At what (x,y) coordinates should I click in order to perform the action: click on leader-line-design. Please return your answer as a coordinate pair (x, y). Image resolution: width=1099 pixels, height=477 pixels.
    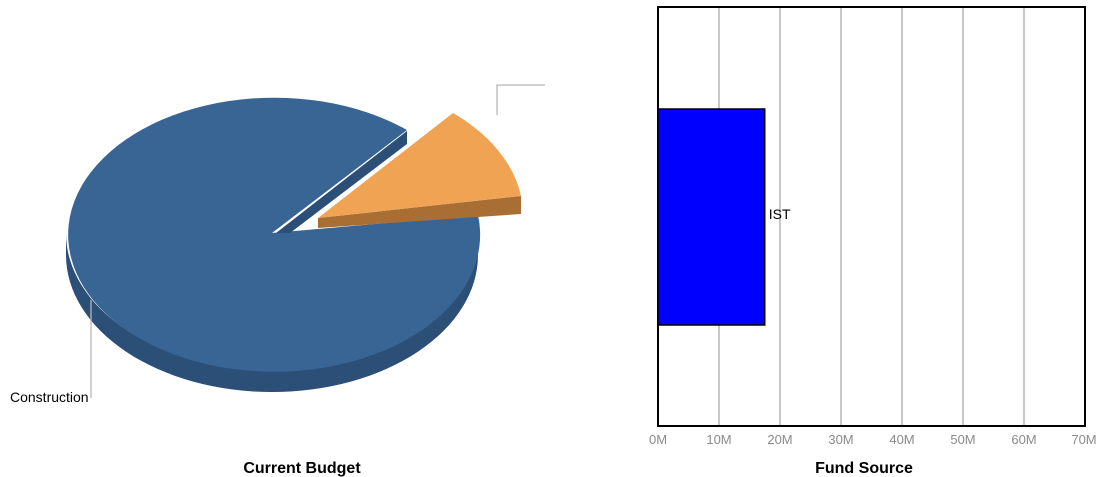
    Looking at the image, I should click on (520, 99).